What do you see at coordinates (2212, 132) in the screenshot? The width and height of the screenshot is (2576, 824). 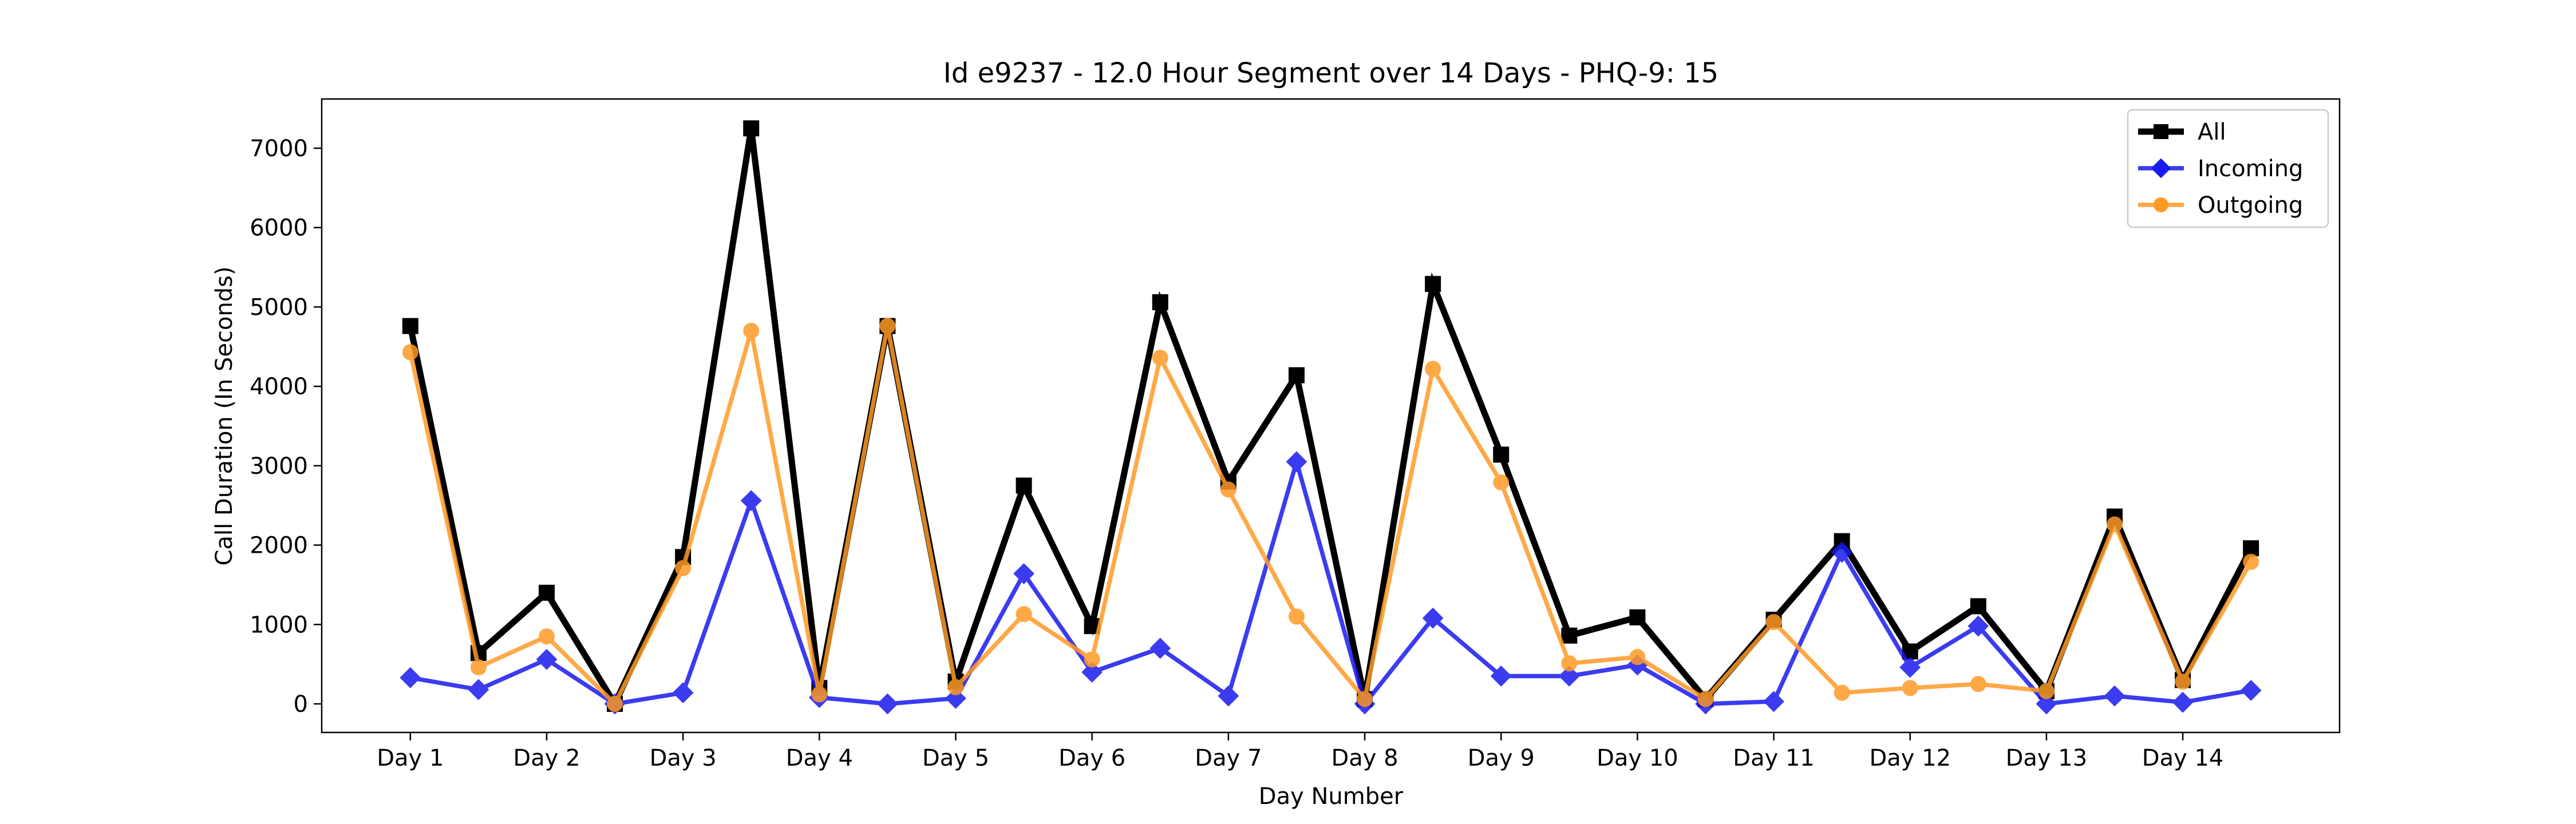 I see `legend-label: All` at bounding box center [2212, 132].